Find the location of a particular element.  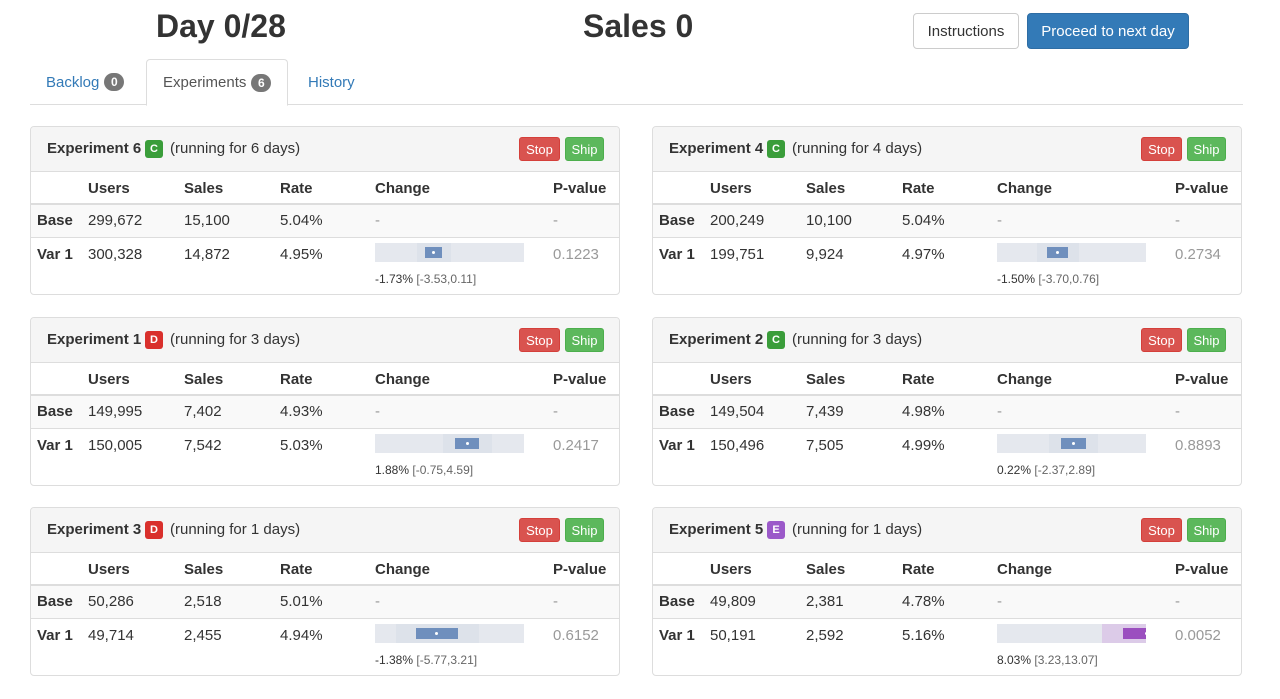

change-summary: -1.50% [-3.70,0.76] is located at coordinates (1048, 279).